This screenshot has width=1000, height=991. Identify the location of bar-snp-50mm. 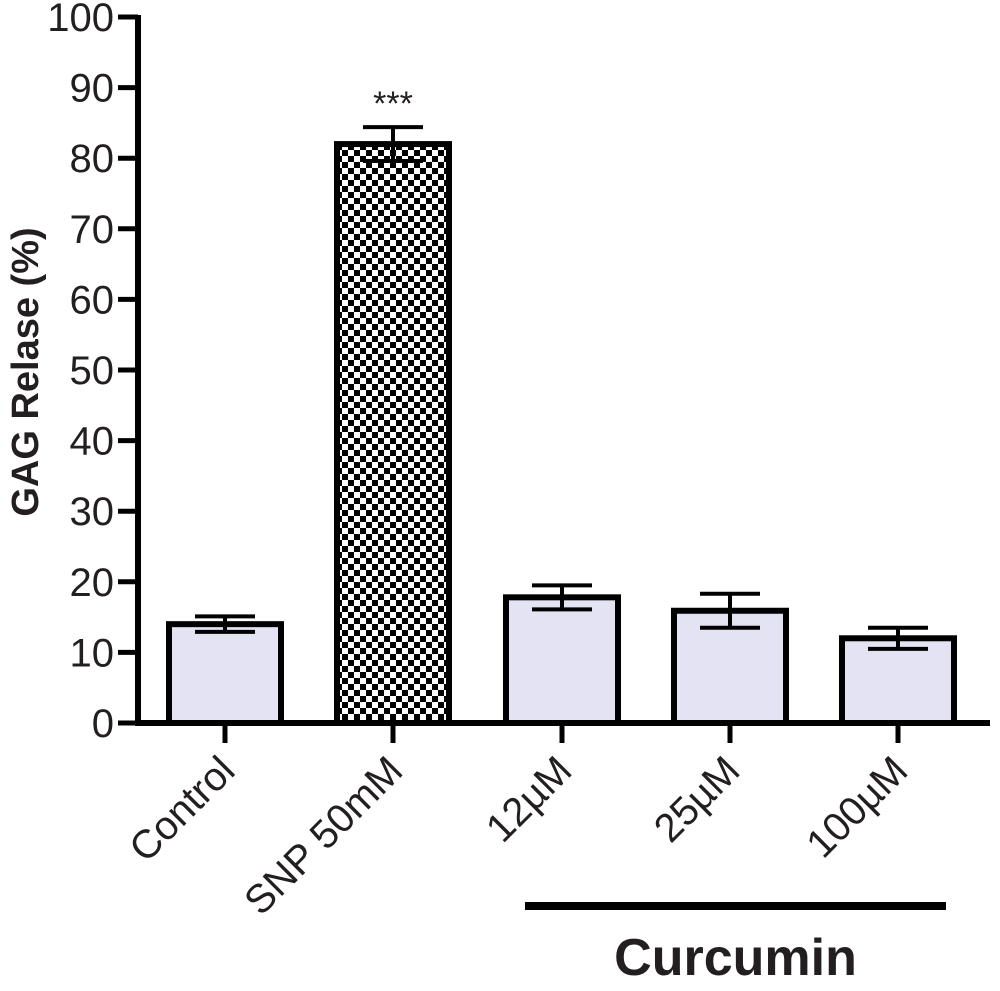
(393, 433).